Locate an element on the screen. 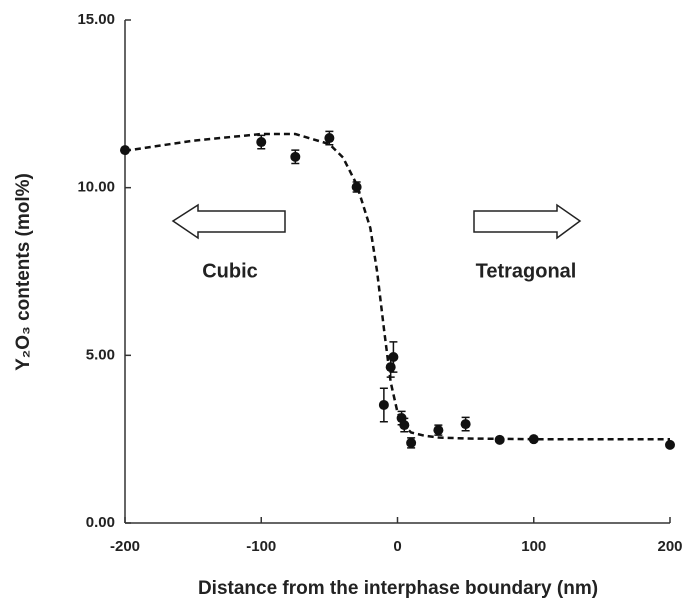 This screenshot has width=688, height=602. x-tick-label: 100 is located at coordinates (533, 546).